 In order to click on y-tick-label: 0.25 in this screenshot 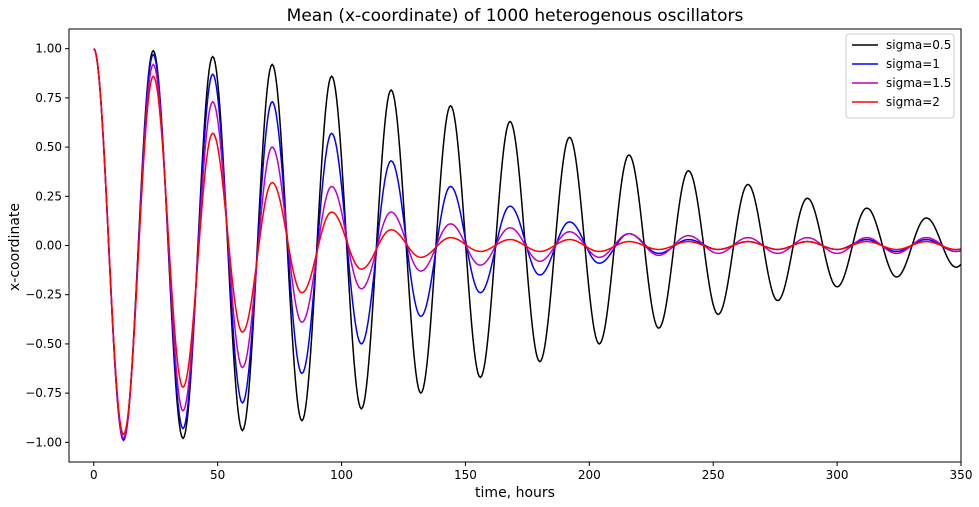, I will do `click(48, 196)`.